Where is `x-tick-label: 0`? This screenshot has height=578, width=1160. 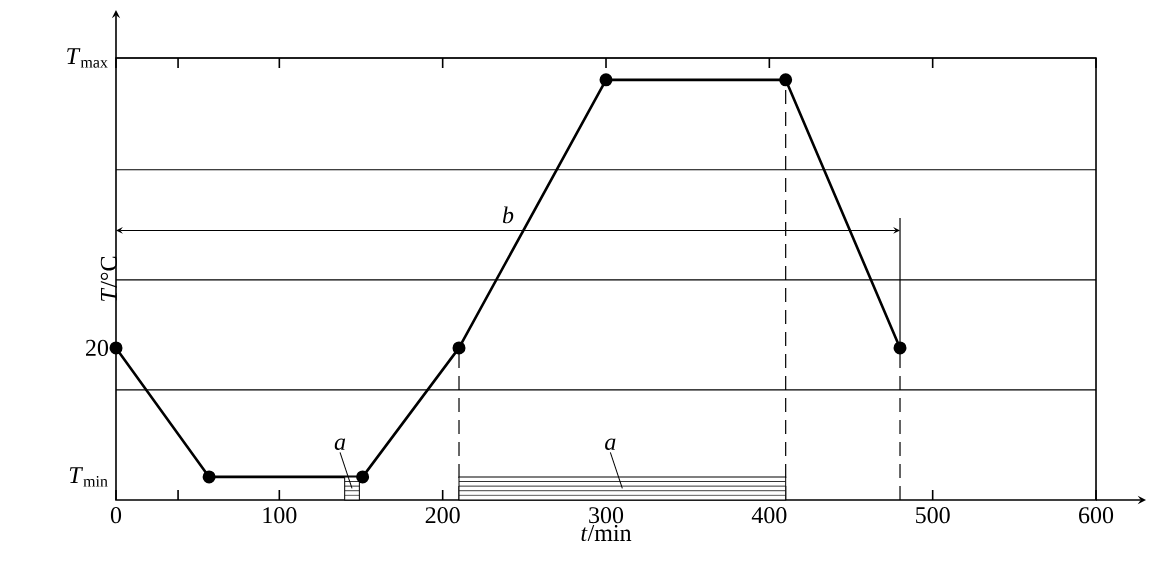
x-tick-label: 0 is located at coordinates (116, 515).